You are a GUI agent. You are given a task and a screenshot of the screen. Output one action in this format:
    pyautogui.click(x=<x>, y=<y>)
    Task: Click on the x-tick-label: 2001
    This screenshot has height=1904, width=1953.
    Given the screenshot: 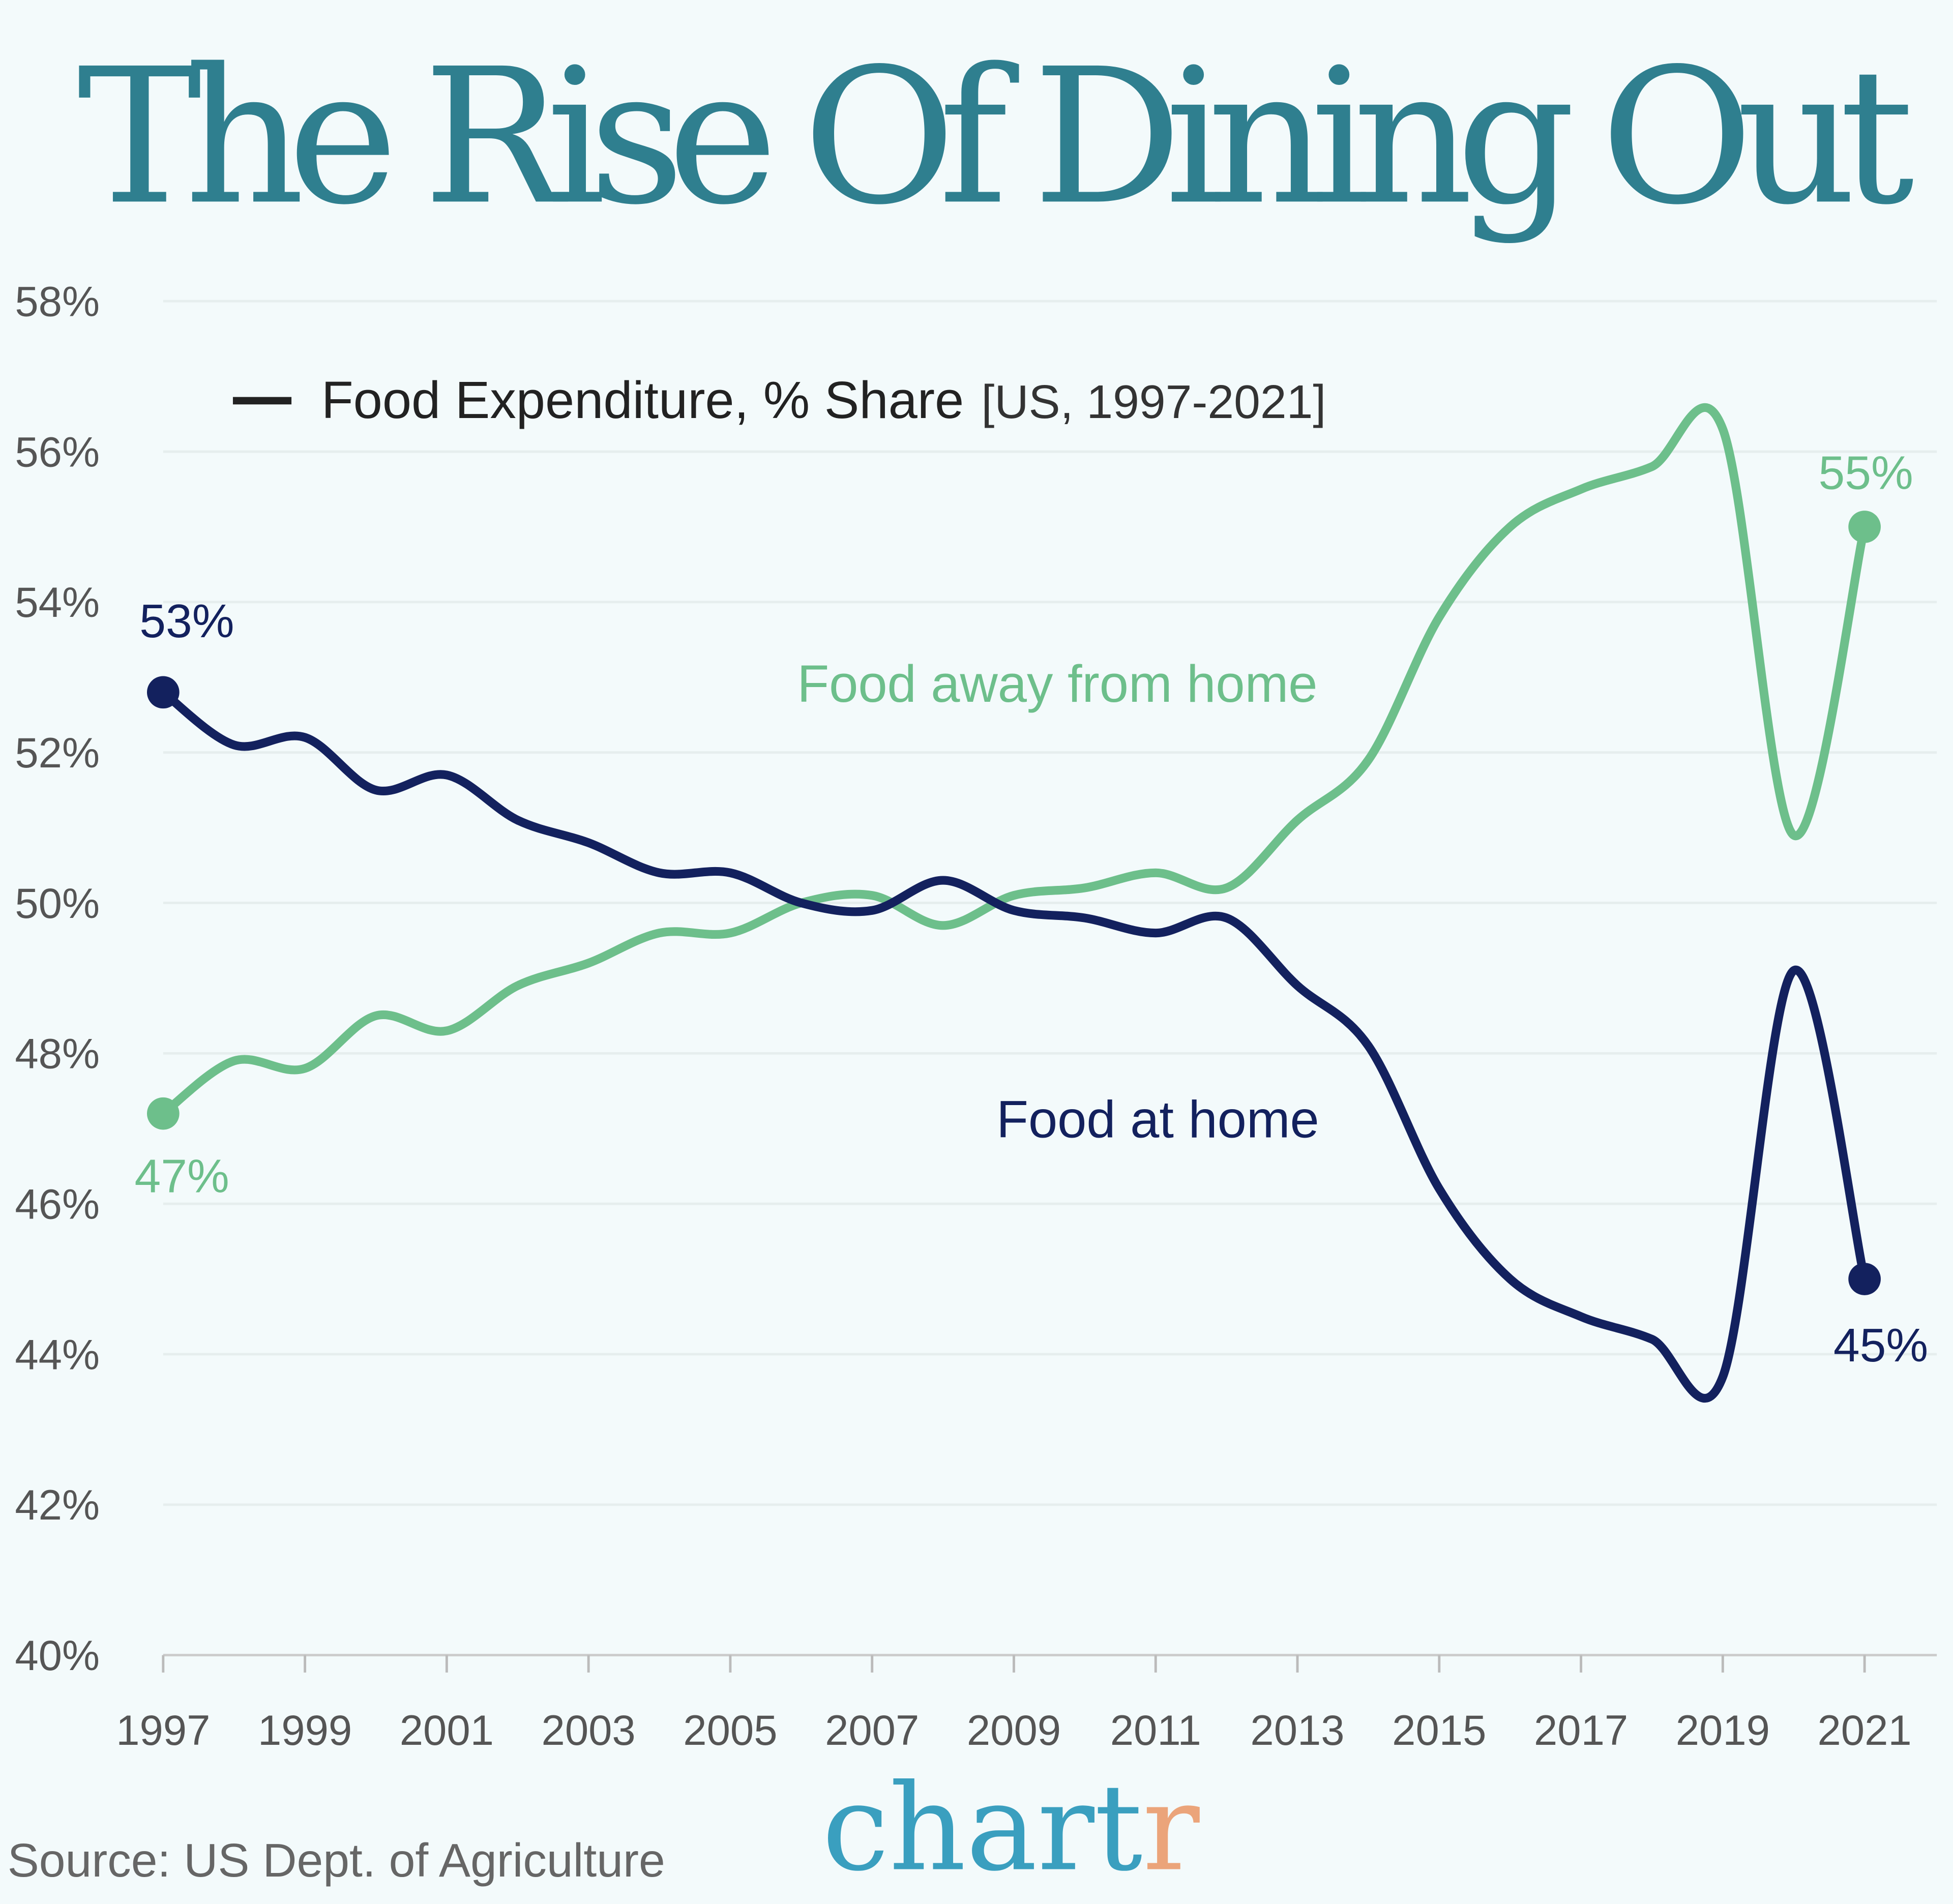 What is the action you would take?
    pyautogui.click(x=447, y=1730)
    